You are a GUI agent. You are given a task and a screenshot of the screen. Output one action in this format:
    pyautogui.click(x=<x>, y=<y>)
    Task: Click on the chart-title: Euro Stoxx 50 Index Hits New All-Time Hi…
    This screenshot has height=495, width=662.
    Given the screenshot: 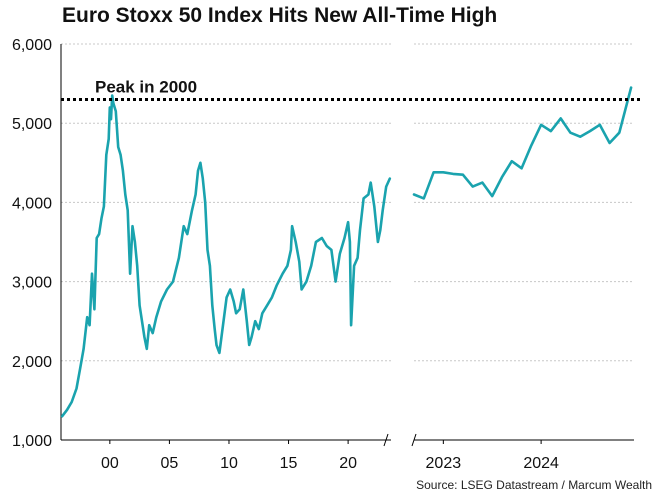 What is the action you would take?
    pyautogui.click(x=280, y=15)
    